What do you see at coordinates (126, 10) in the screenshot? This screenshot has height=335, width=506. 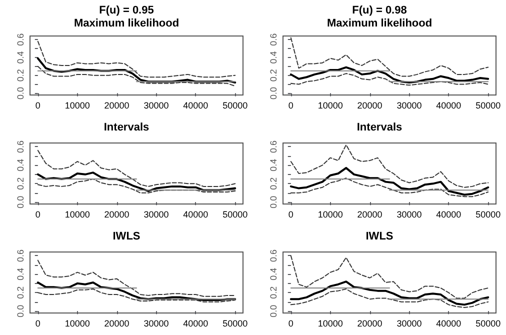 I see `chart-title: F(u) = 0.95` at bounding box center [126, 10].